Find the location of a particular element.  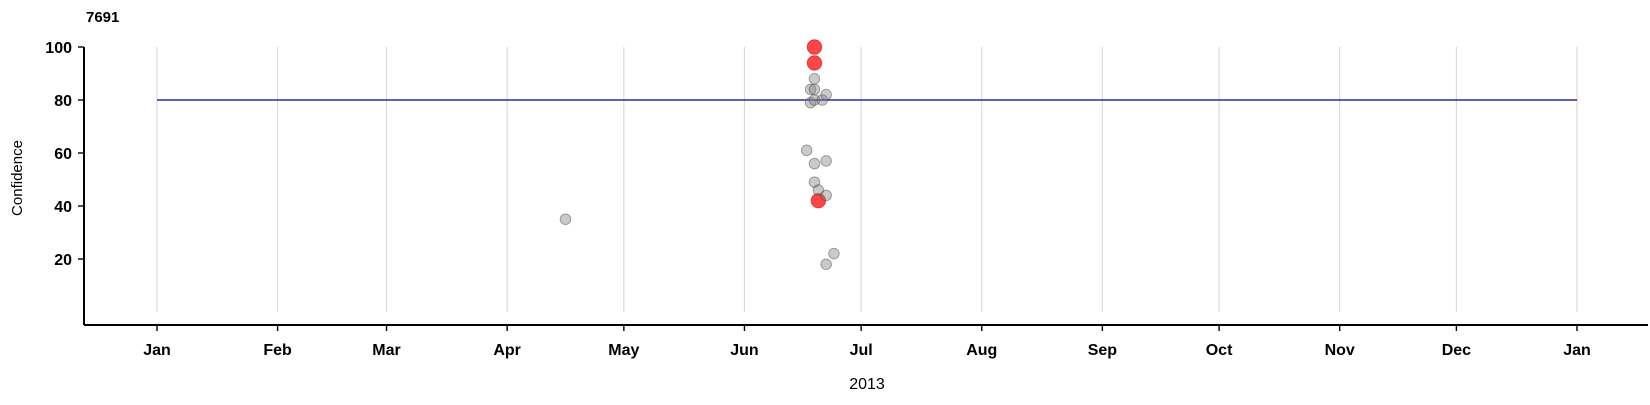

x-tick-label: Jun is located at coordinates (744, 350).